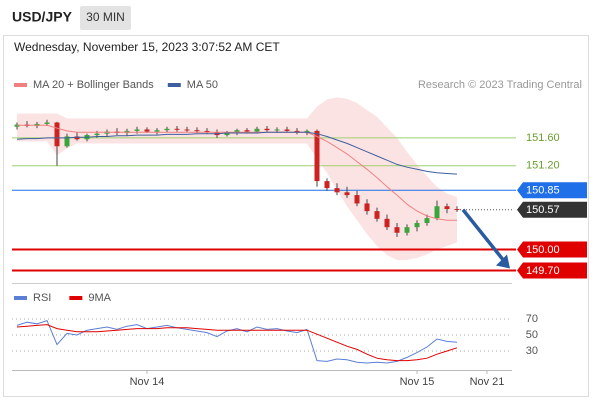 This screenshot has width=593, height=406. What do you see at coordinates (417, 382) in the screenshot?
I see `x-tick-label: Nov 15` at bounding box center [417, 382].